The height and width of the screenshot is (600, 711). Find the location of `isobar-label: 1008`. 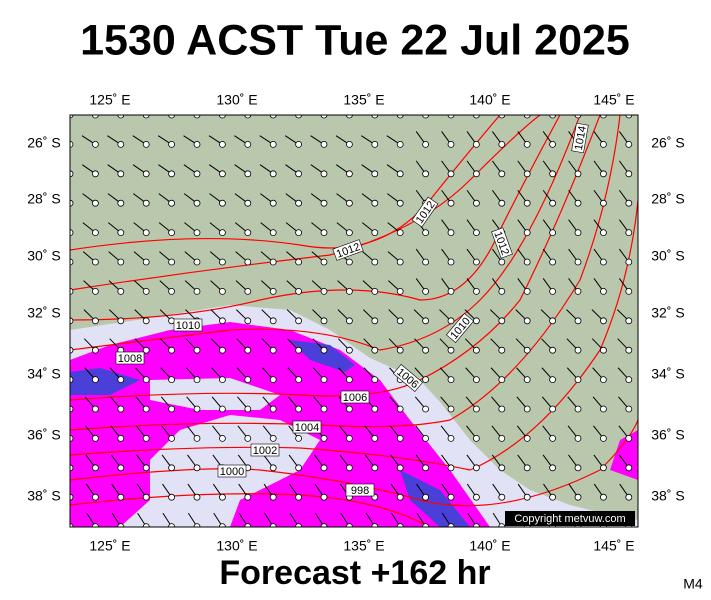

isobar-label: 1008 is located at coordinates (130, 358).